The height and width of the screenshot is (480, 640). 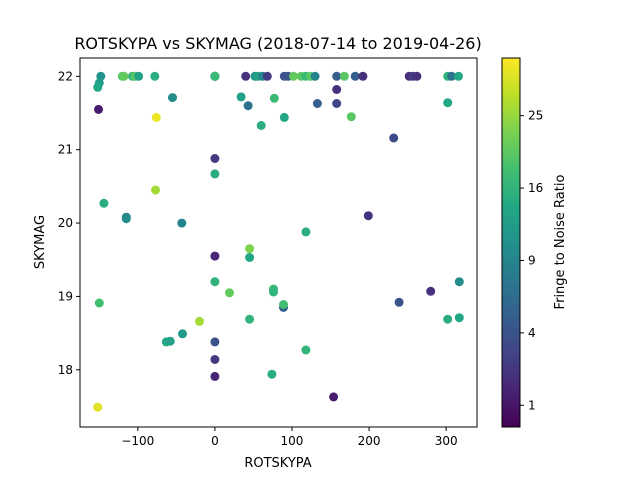 What do you see at coordinates (137, 441) in the screenshot?
I see `x-tick-label: −100` at bounding box center [137, 441].